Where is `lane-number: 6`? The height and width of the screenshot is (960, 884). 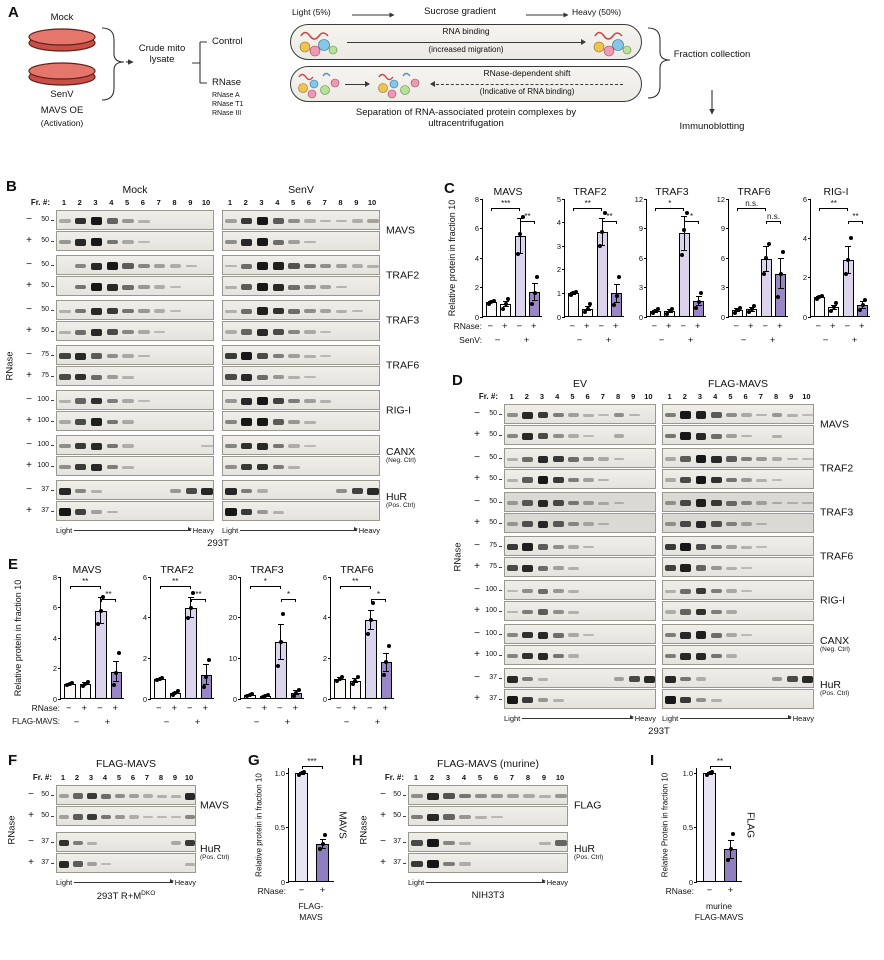
lane-number: 6 is located at coordinates (133, 777).